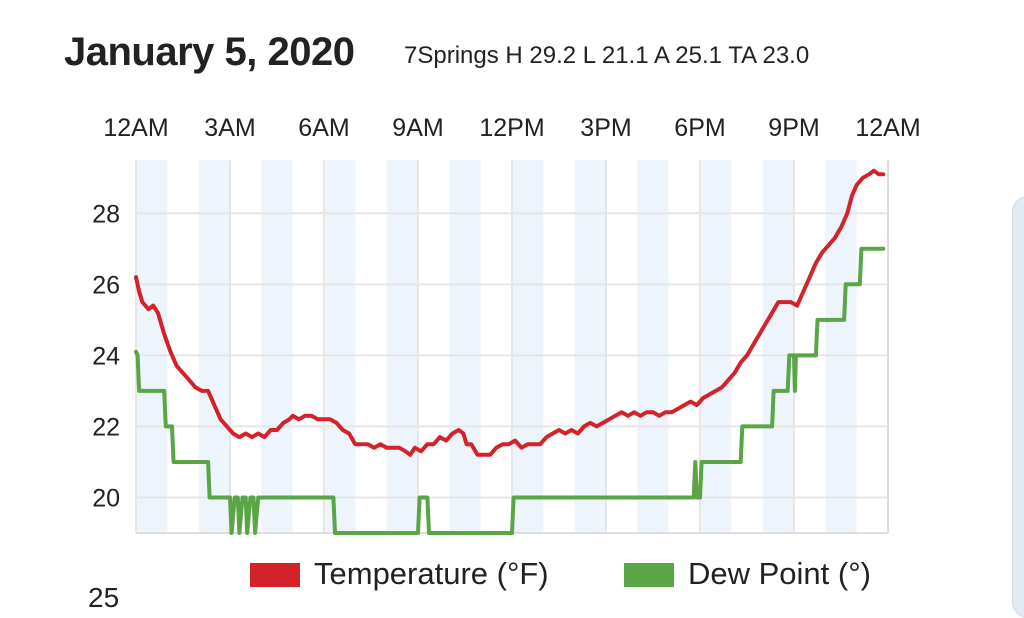 The image size is (1024, 618). Describe the element at coordinates (511, 128) in the screenshot. I see `x-tick-label: 12PM` at that location.